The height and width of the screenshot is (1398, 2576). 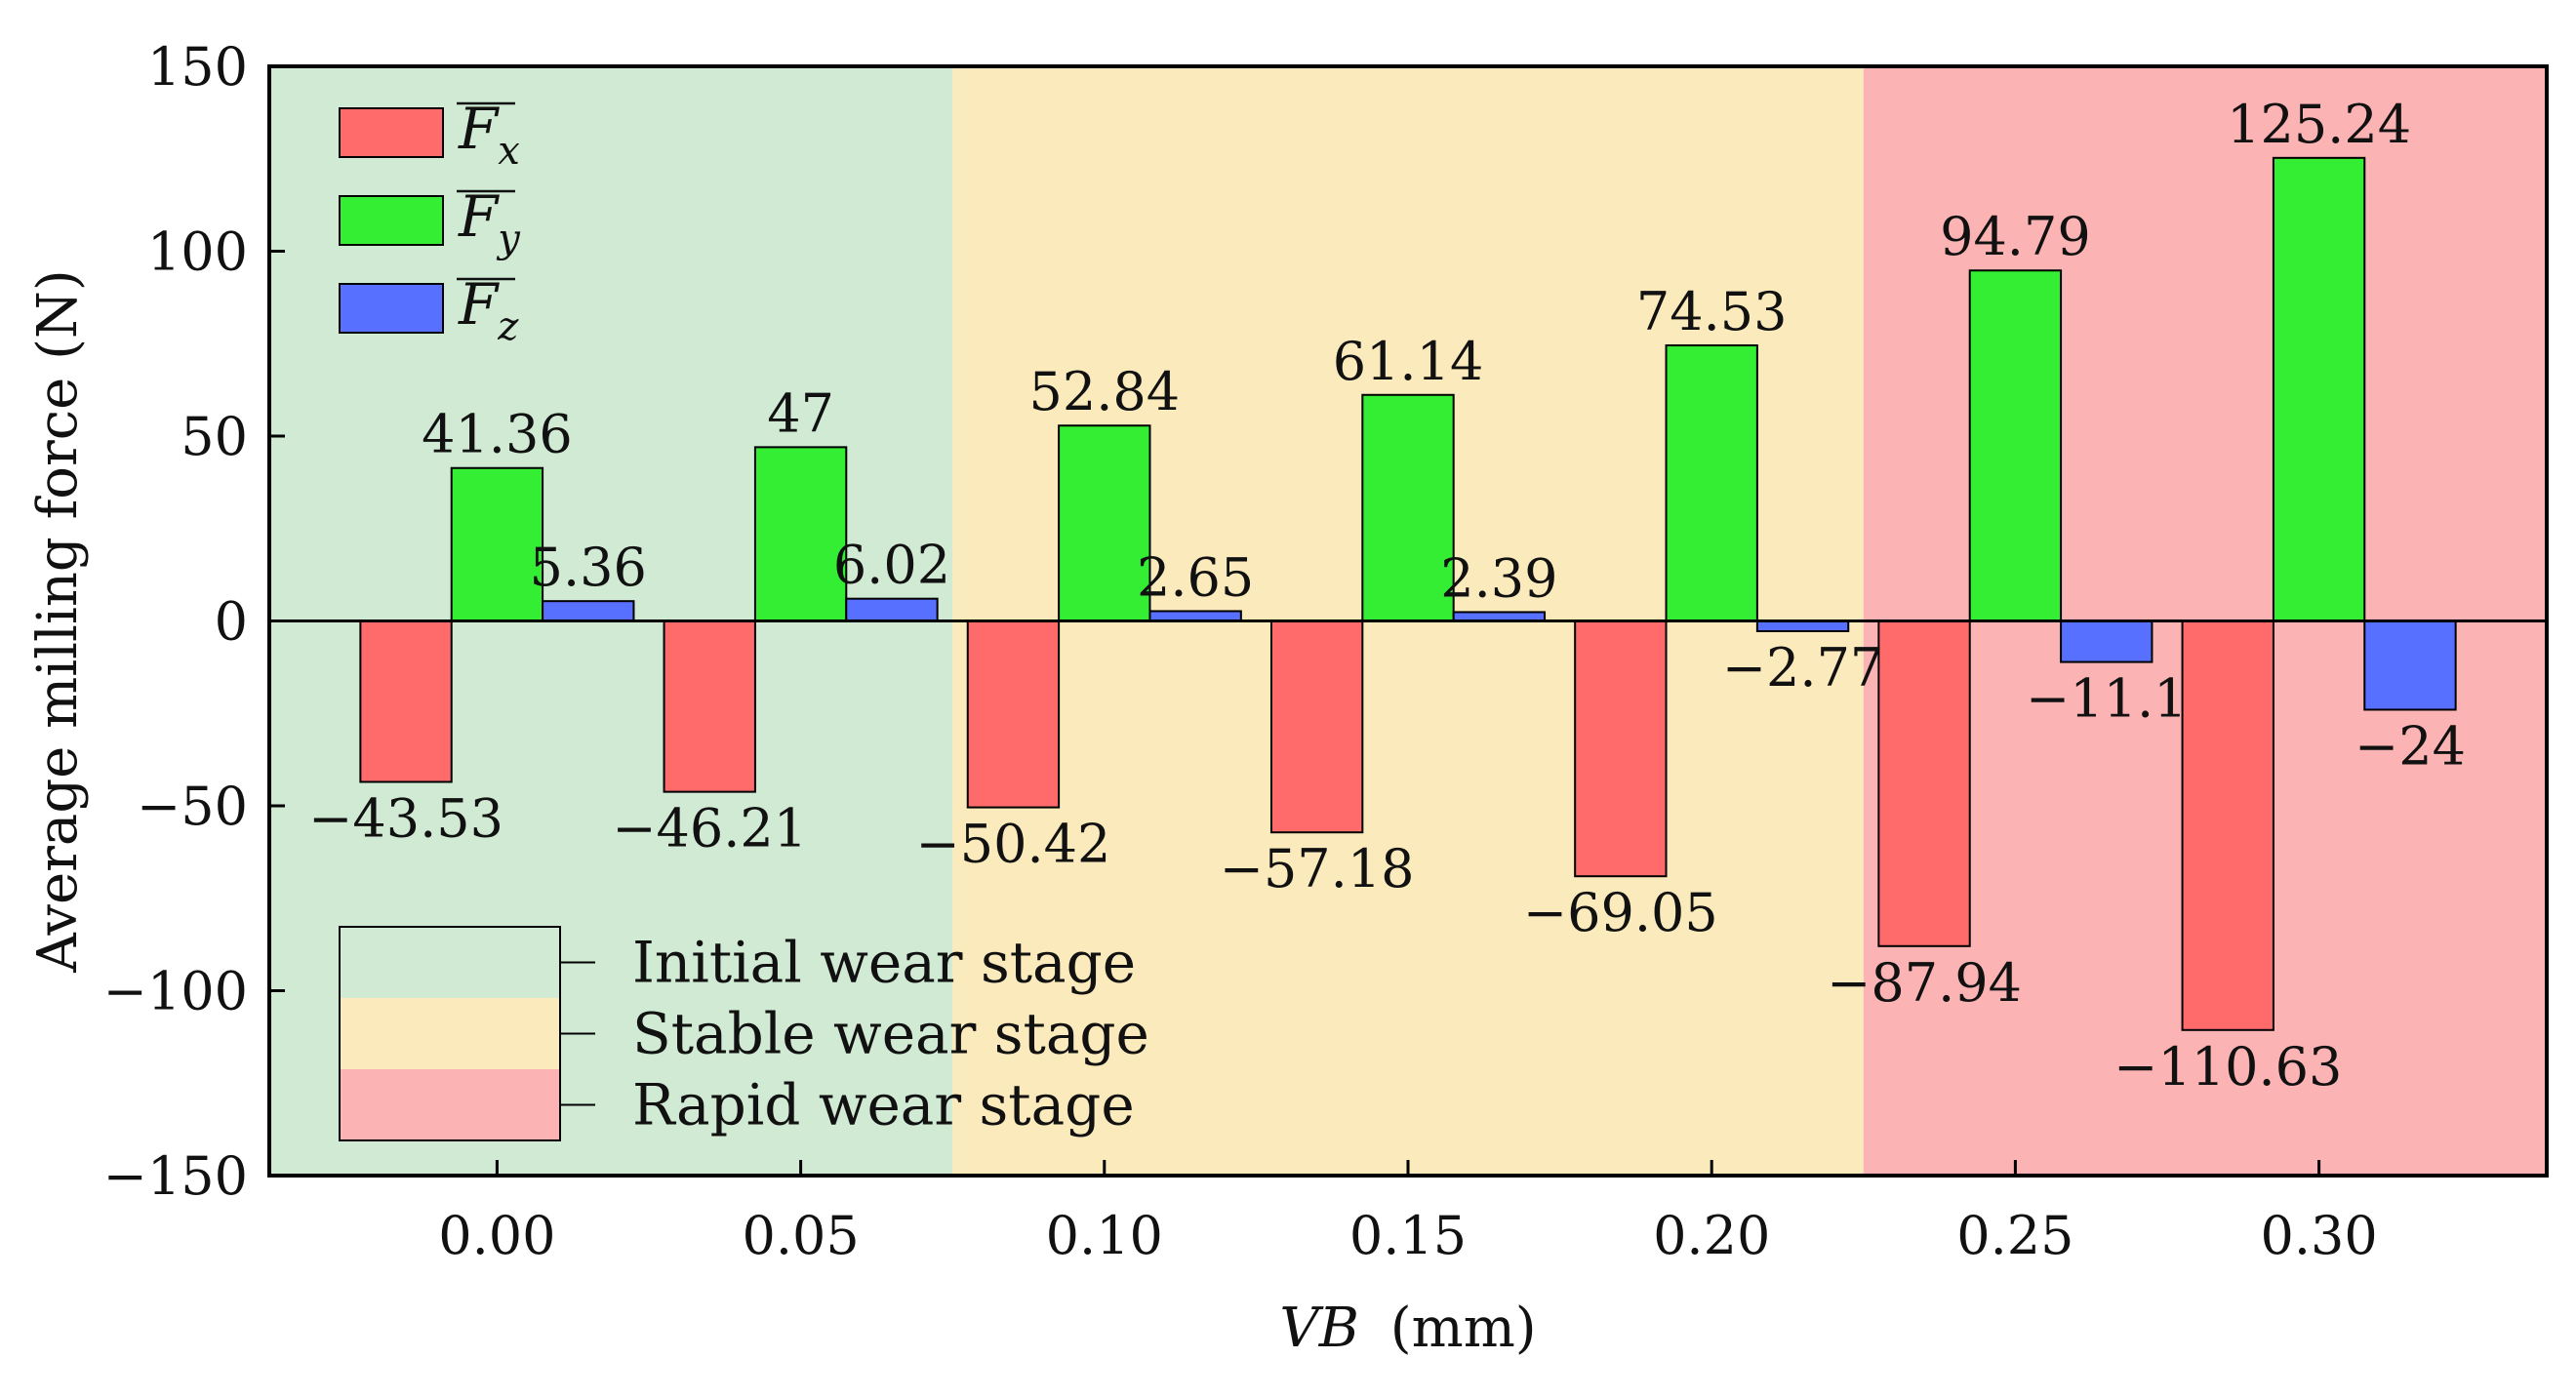 I want to click on data-label-fz-0.30: −24, so click(x=2410, y=746).